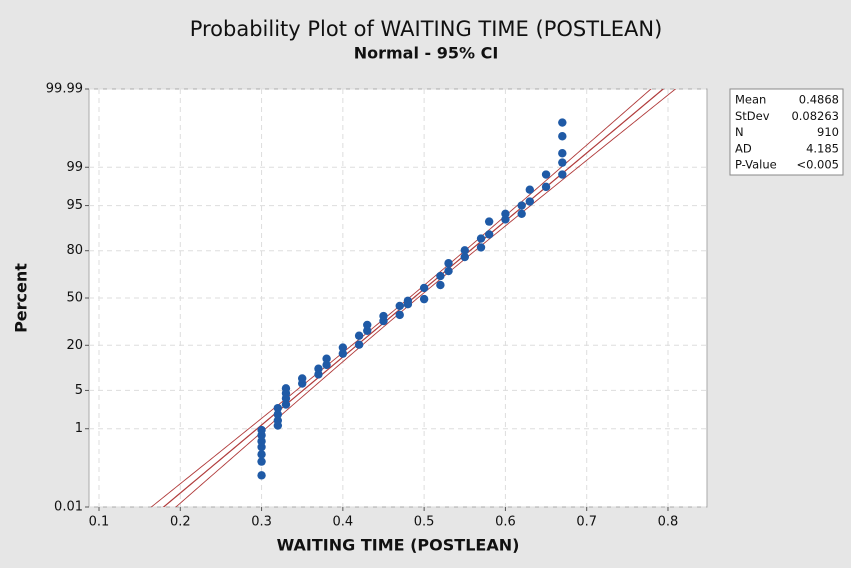 The width and height of the screenshot is (851, 568). I want to click on stat-label: AD, so click(743, 148).